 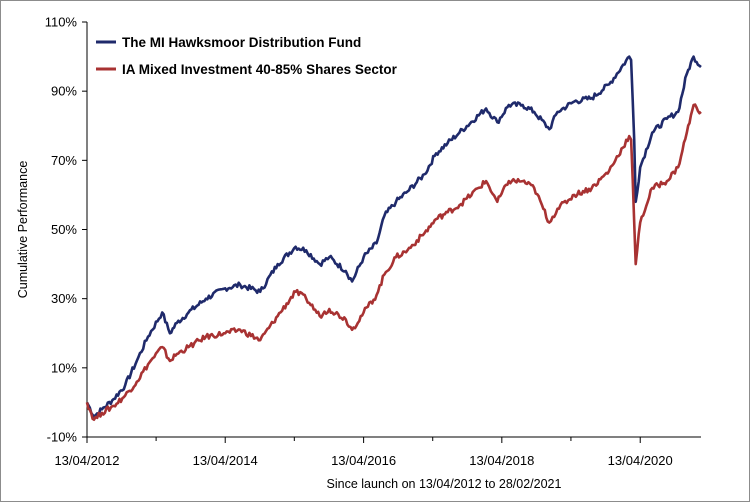 What do you see at coordinates (64, 160) in the screenshot?
I see `y-tick-label: 70%` at bounding box center [64, 160].